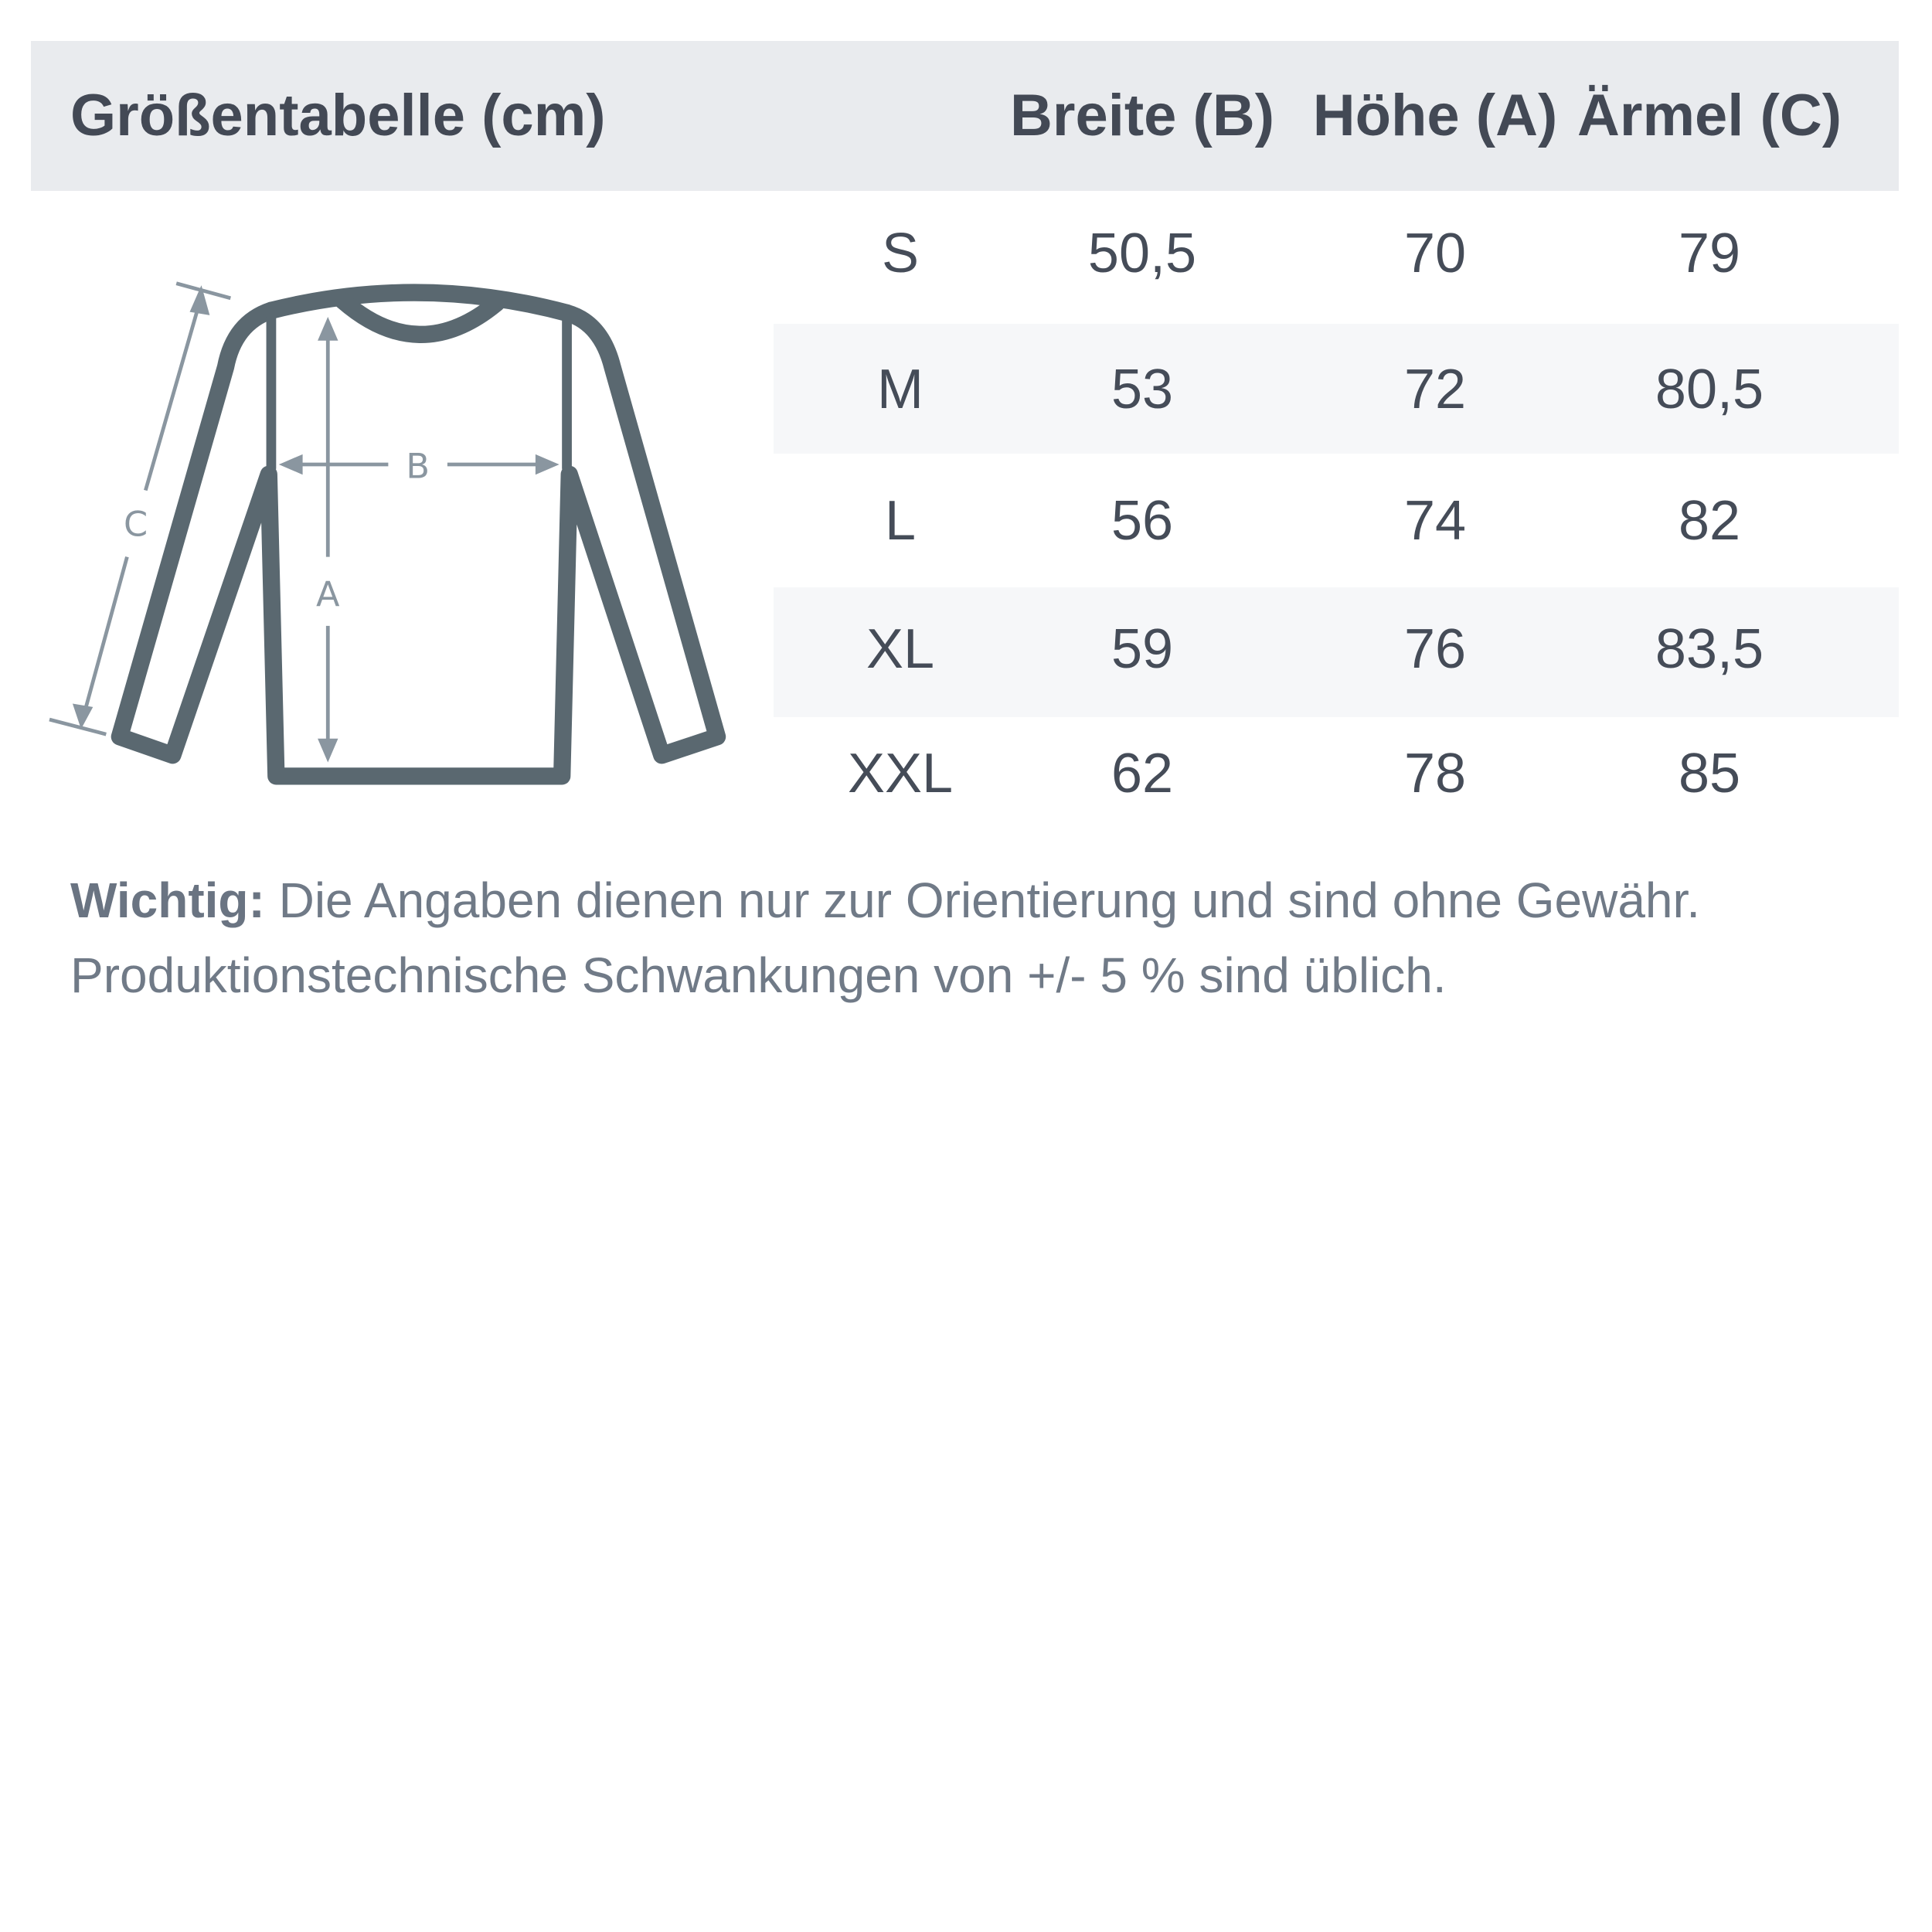 The width and height of the screenshot is (1932, 1932). What do you see at coordinates (900, 521) in the screenshot?
I see `cell-size: L` at bounding box center [900, 521].